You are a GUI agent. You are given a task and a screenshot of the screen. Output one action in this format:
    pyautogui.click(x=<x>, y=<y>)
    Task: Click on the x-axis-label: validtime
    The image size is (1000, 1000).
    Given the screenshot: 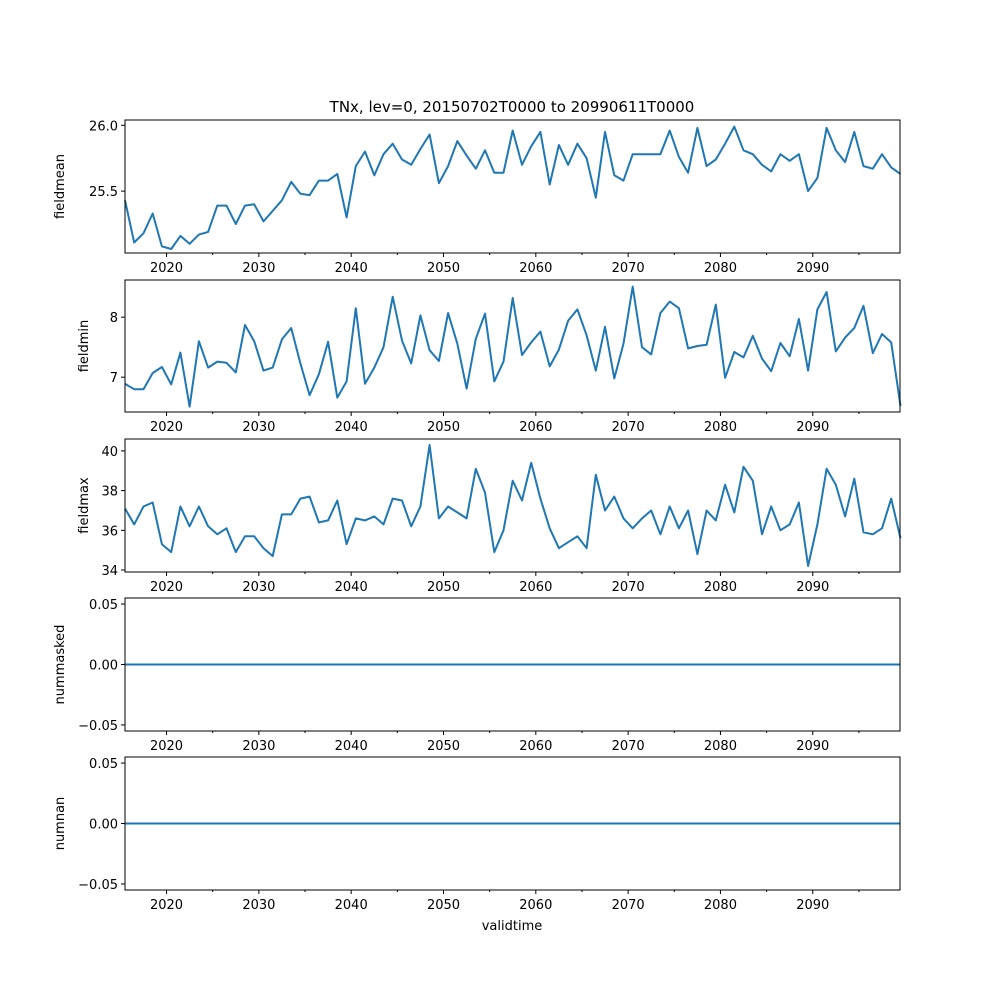 What is the action you would take?
    pyautogui.click(x=512, y=926)
    